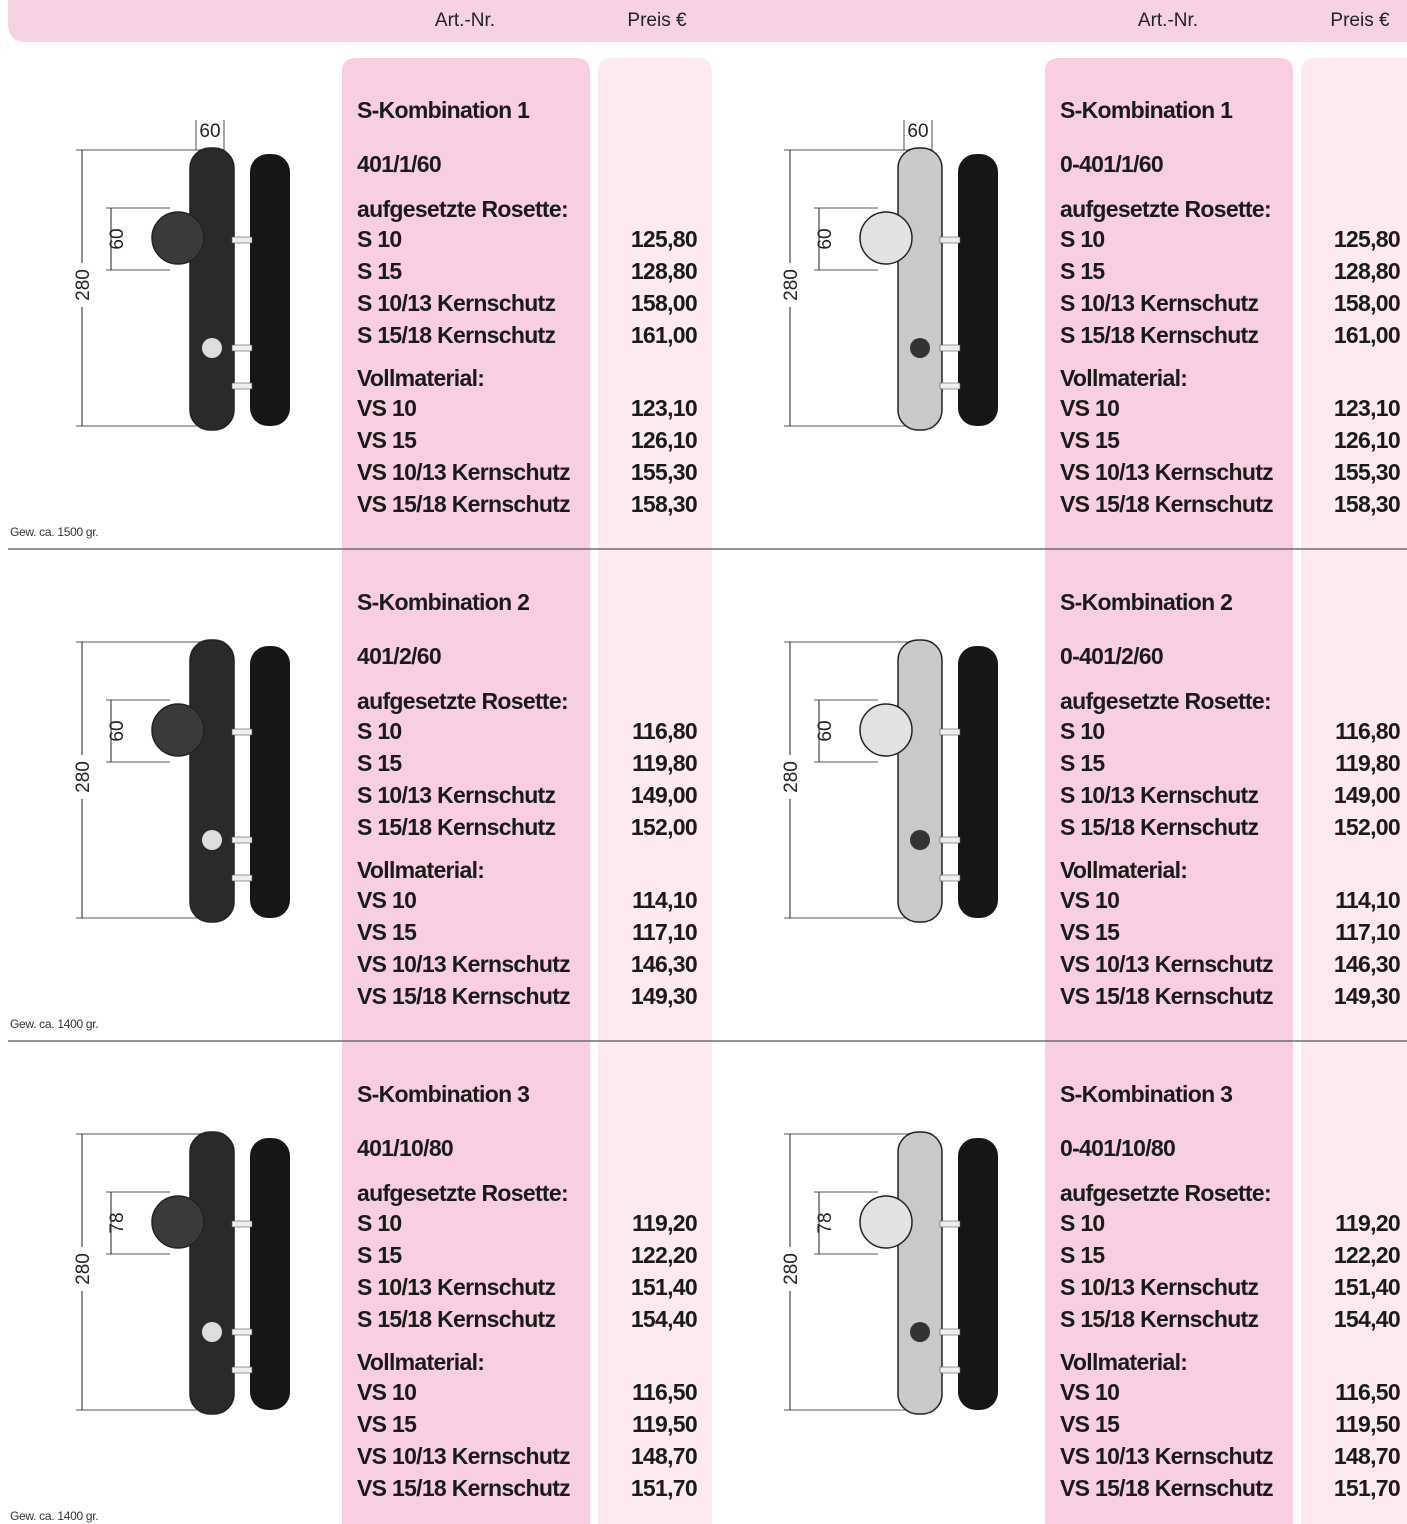 The image size is (1407, 1524). I want to click on variant-name: VS 15, so click(387, 440).